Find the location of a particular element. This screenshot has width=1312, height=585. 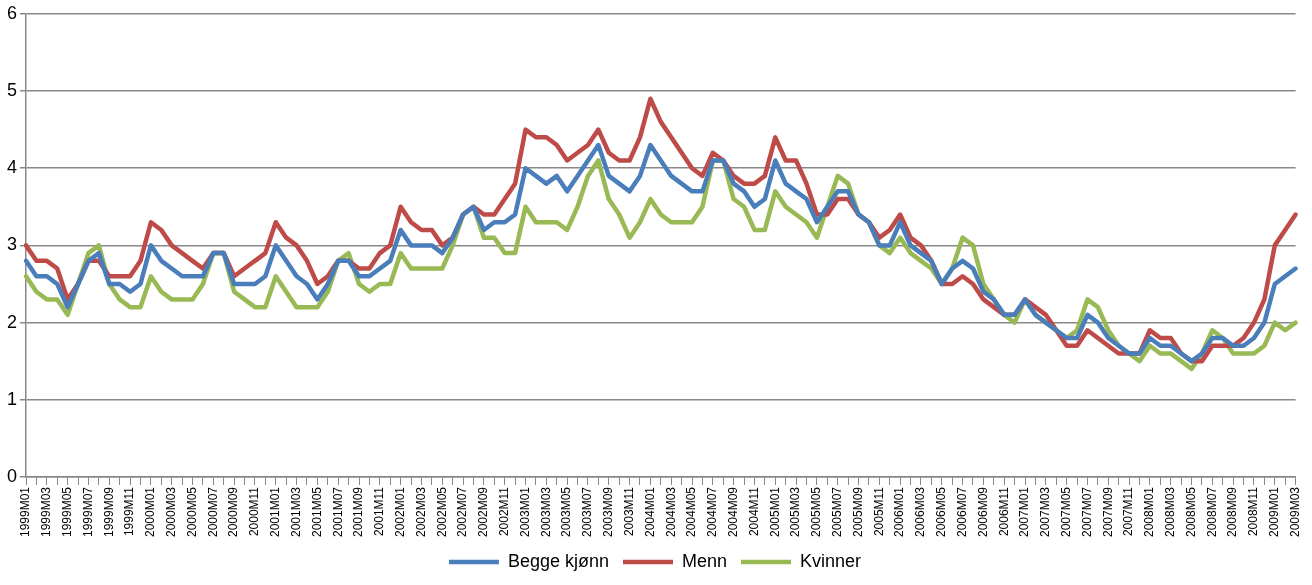

x-tick-label: 2007M05 is located at coordinates (1065, 512).